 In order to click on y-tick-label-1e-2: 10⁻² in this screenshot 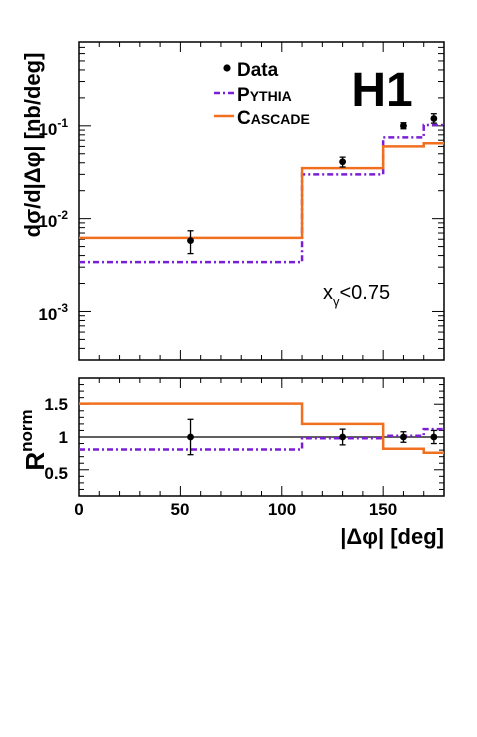, I will do `click(53, 219)`.